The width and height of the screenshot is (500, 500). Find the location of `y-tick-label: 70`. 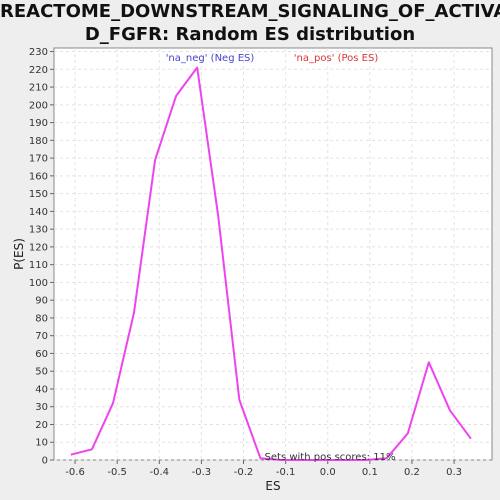

y-tick-label: 70 is located at coordinates (41, 336).